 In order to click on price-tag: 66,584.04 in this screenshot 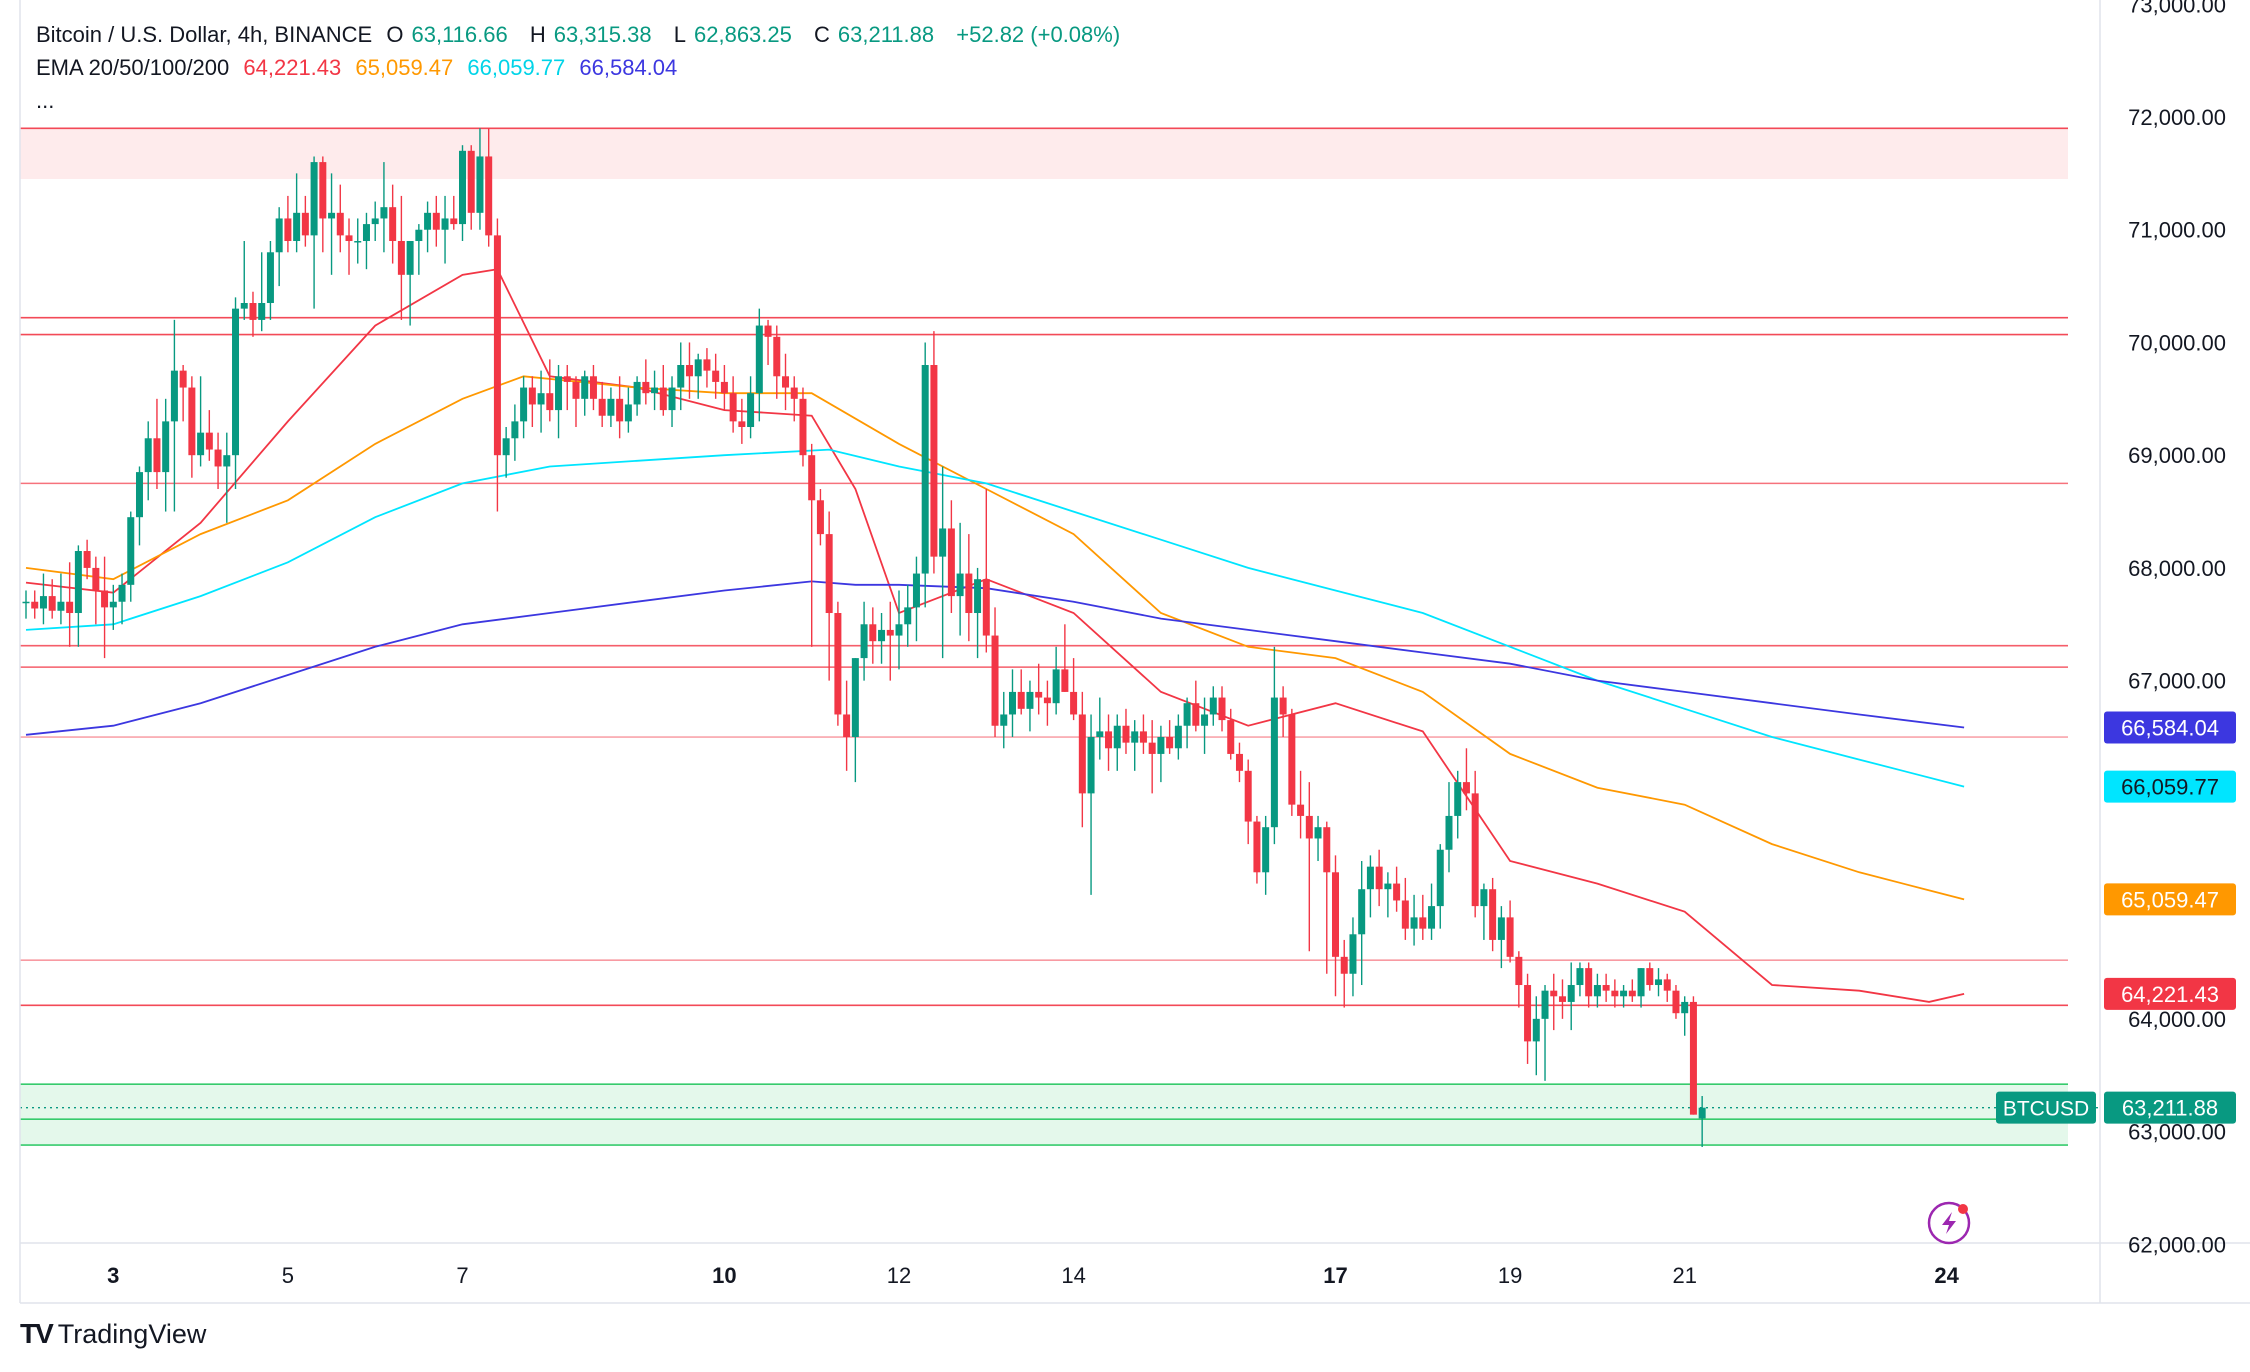, I will do `click(2170, 727)`.